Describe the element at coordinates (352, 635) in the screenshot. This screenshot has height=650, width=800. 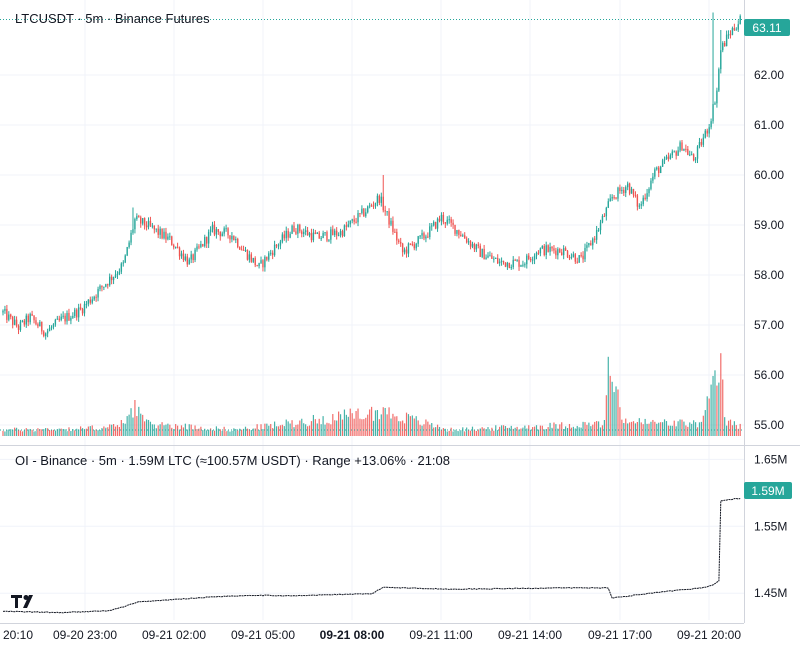
I see `time-tick-label: 09-21 08:00` at that location.